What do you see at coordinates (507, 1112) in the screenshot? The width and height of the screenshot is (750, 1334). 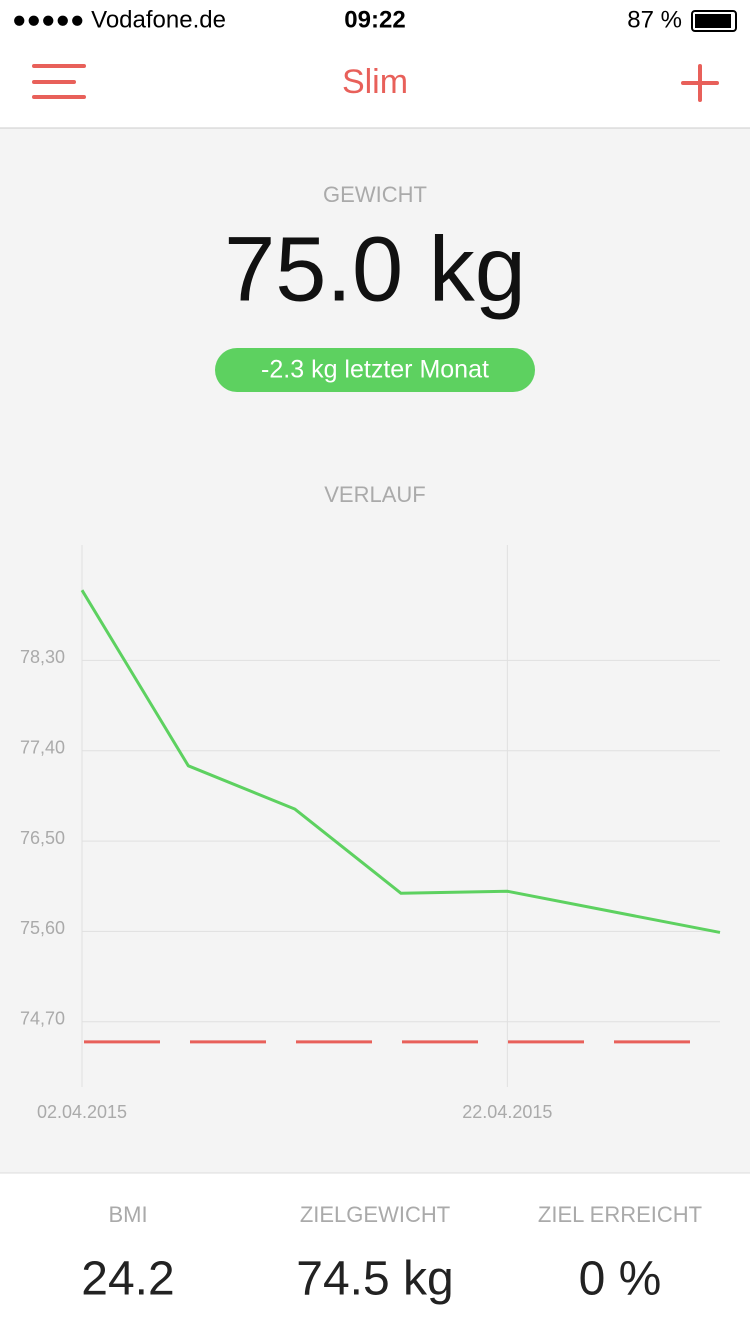 I see `x-tick-label: 22.04.2015` at bounding box center [507, 1112].